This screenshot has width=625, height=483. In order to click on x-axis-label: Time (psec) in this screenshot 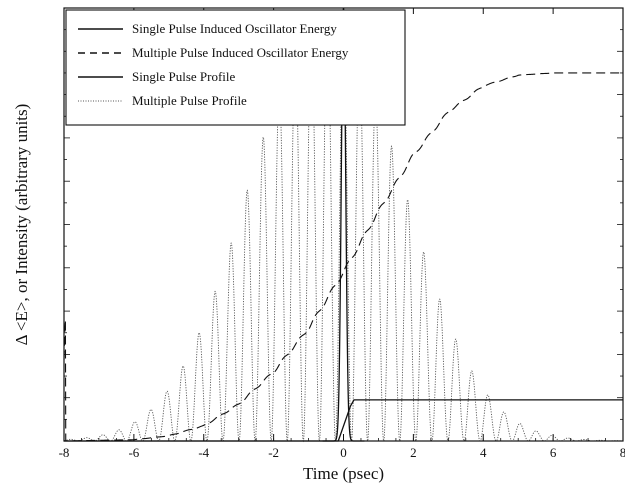, I will do `click(343, 473)`.